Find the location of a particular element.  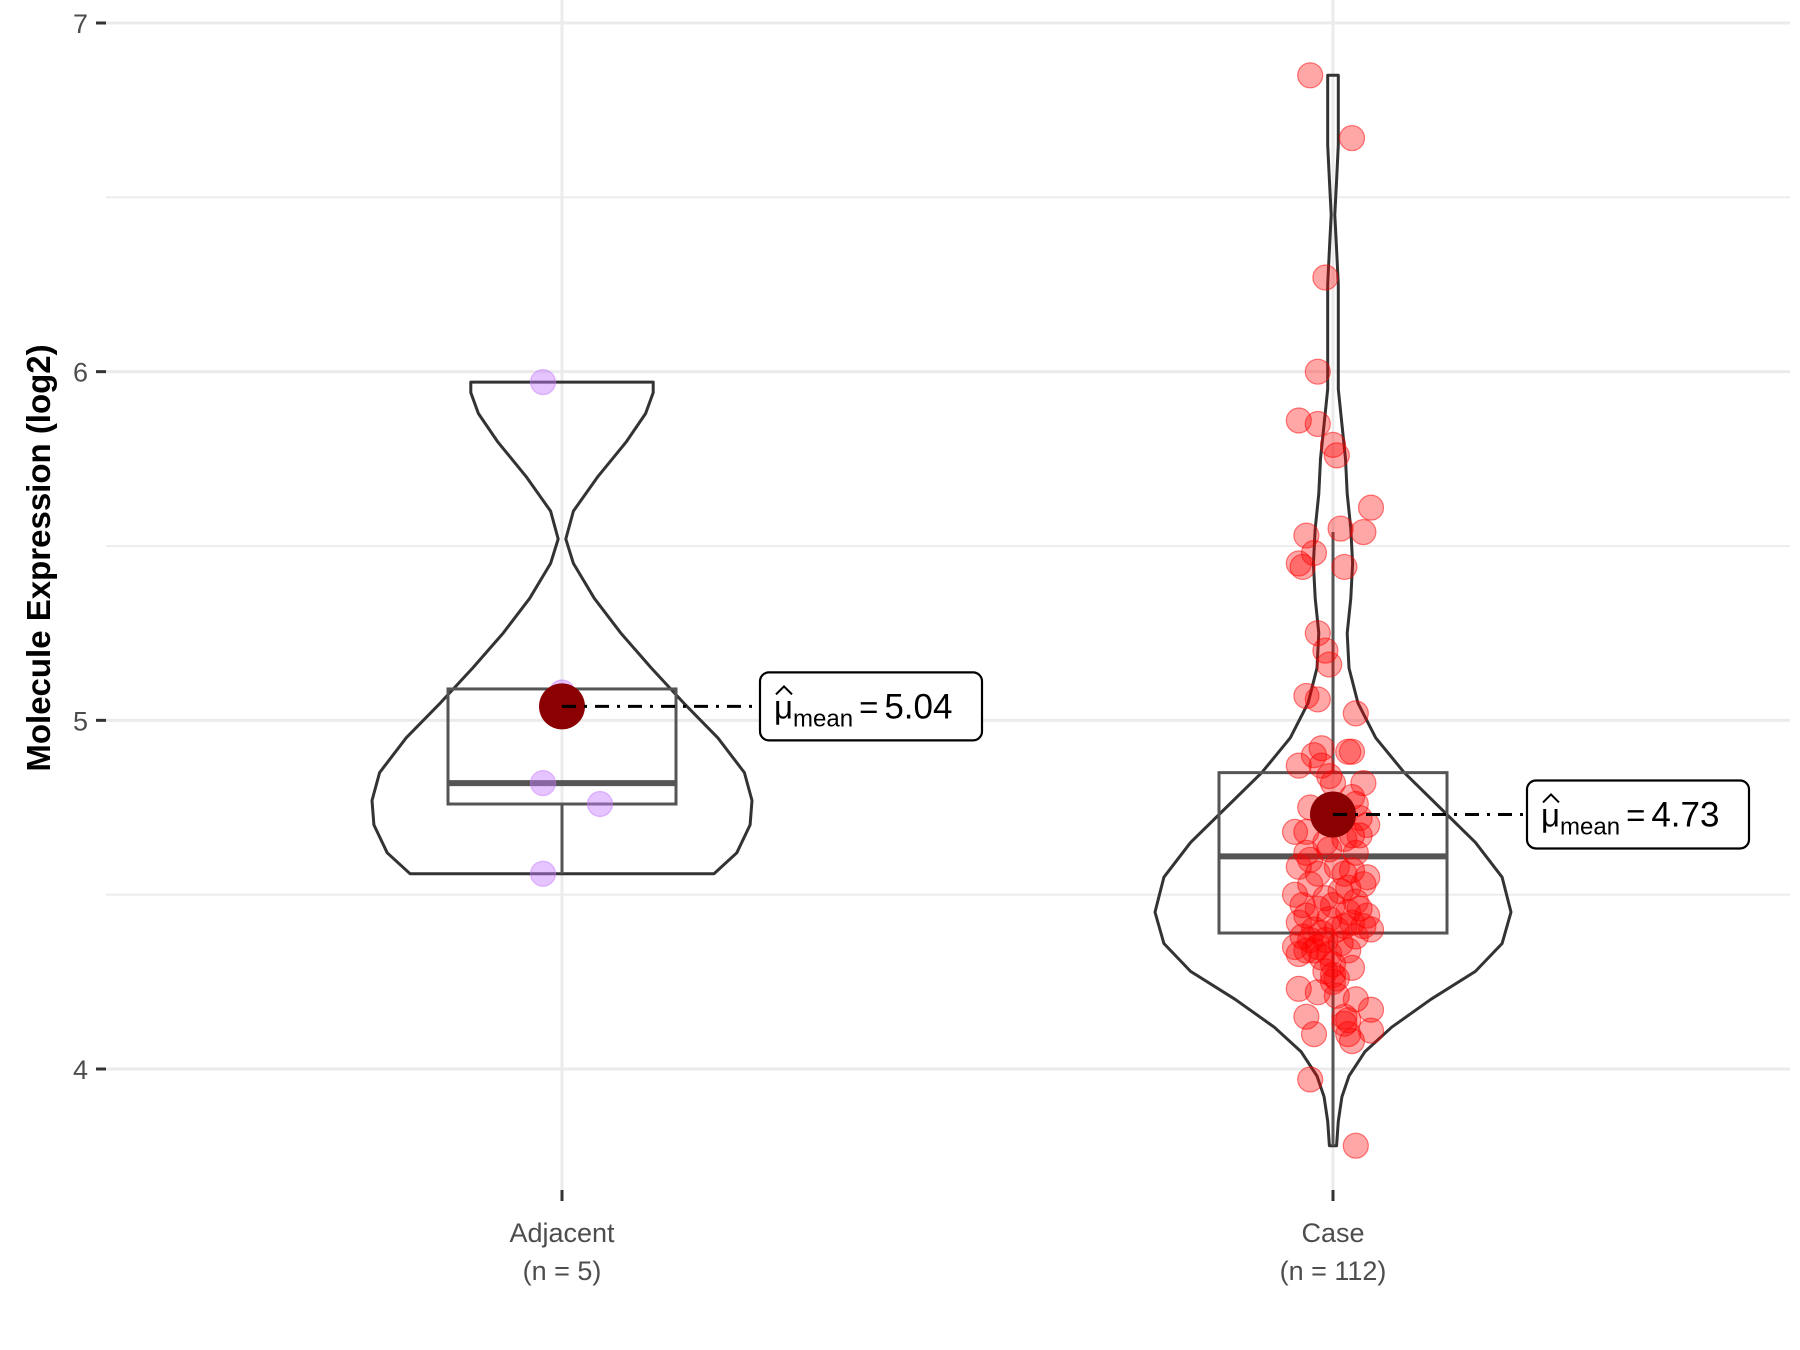

y-tick-label: 5 is located at coordinates (80, 721).